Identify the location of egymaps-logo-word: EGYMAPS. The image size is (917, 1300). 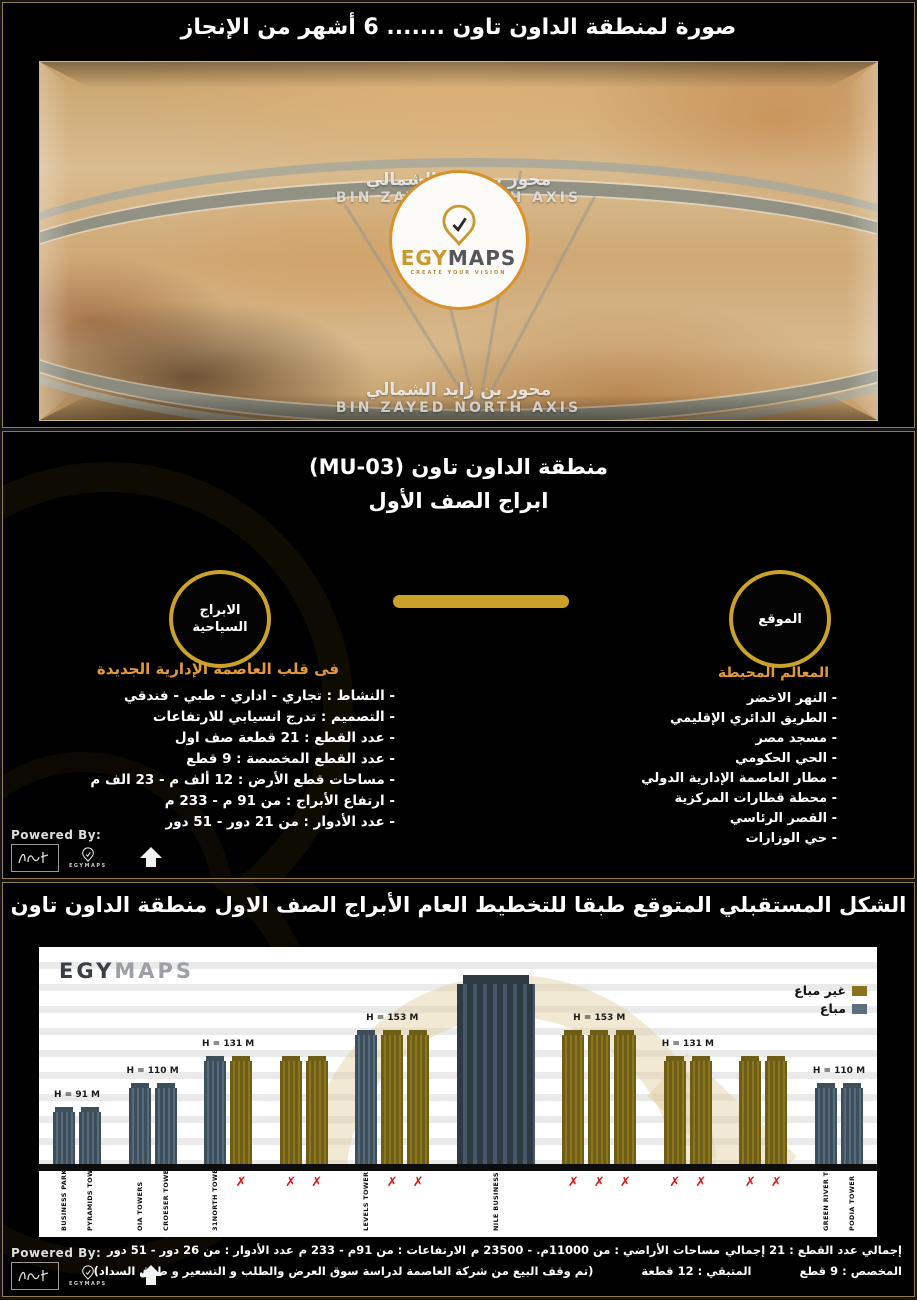
(459, 258).